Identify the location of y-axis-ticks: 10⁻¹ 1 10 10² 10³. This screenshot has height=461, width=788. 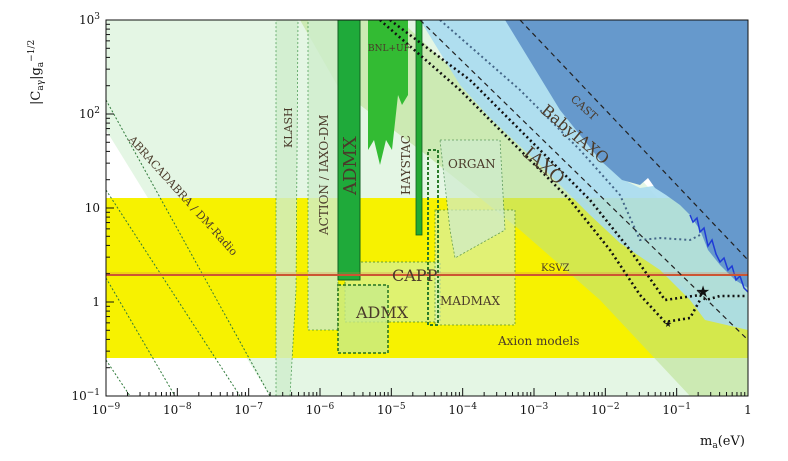
(92, 207).